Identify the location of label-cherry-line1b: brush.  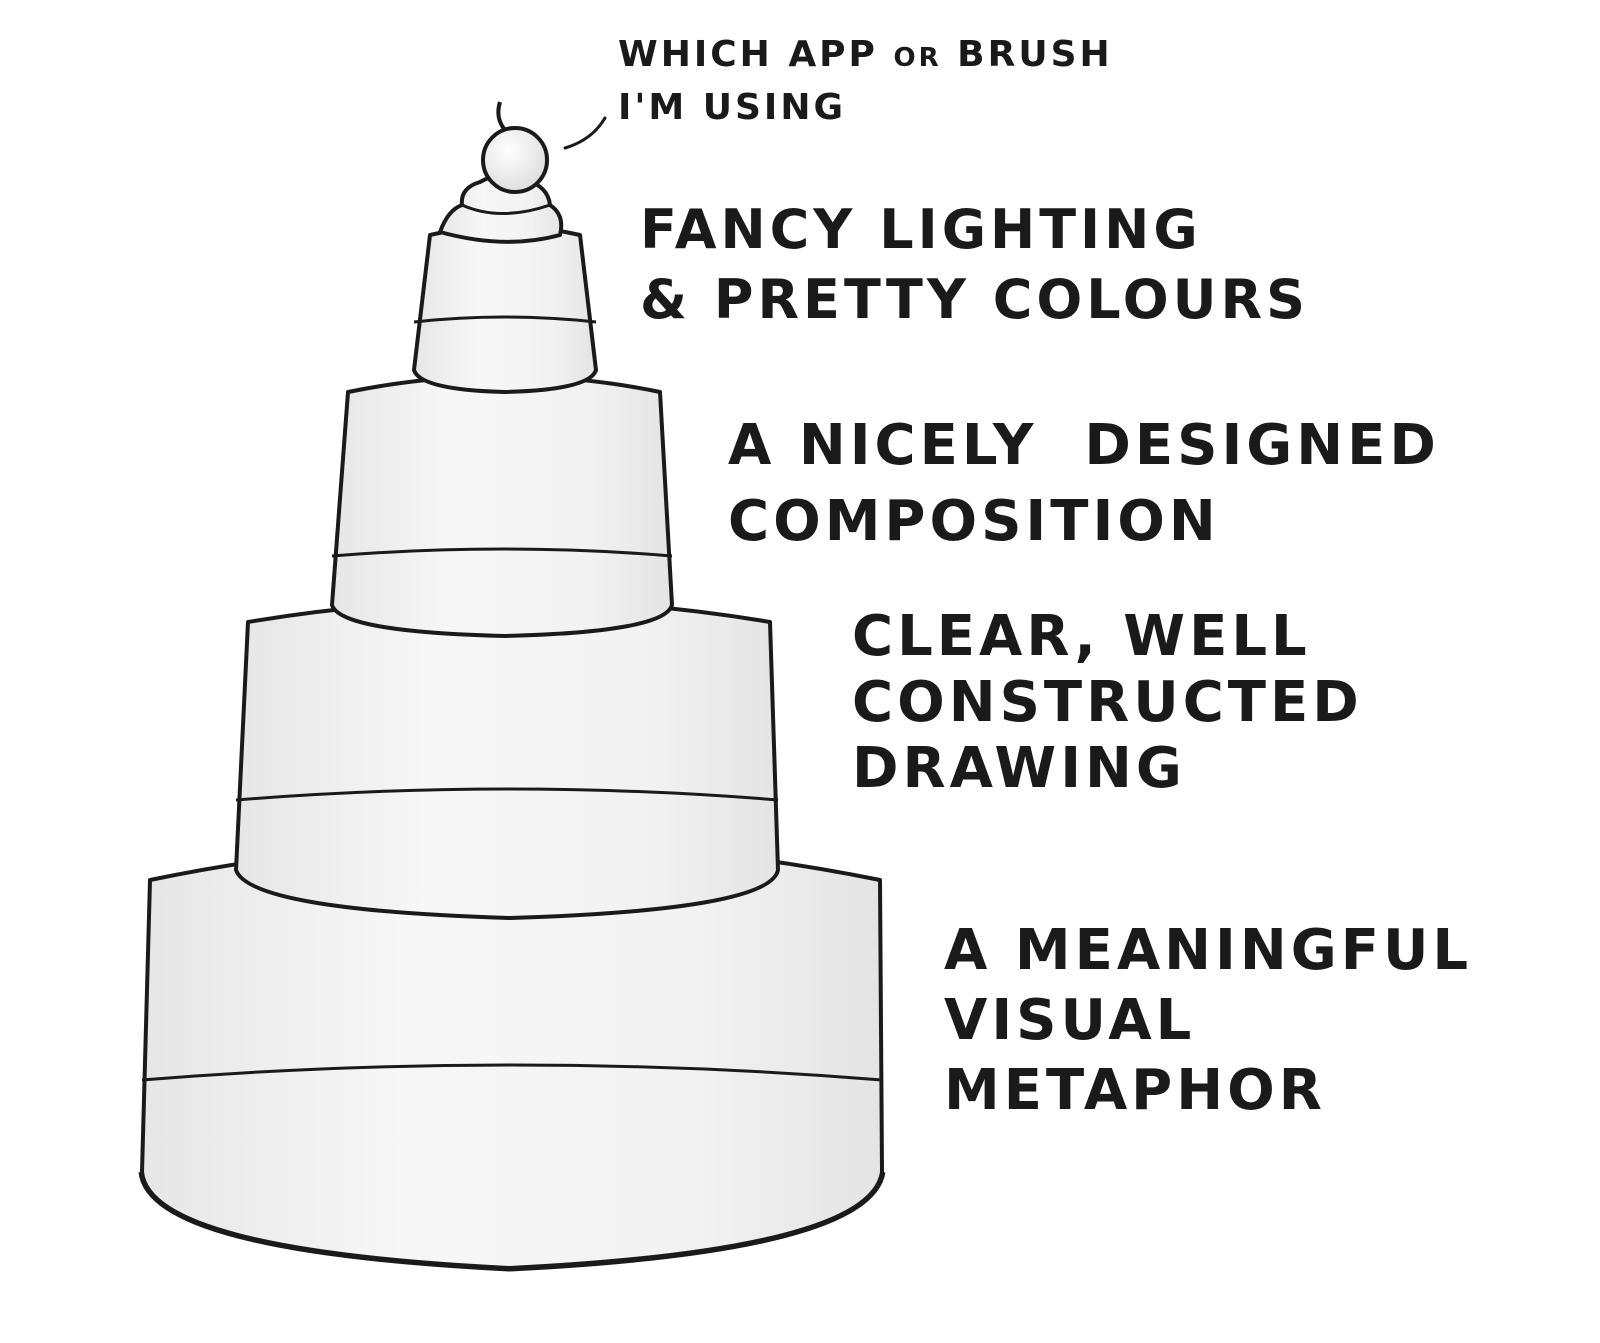
(1035, 54).